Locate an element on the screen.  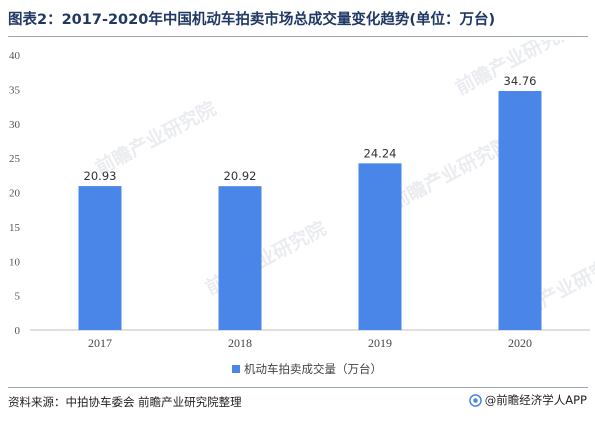
x-tick-label: 2017 is located at coordinates (100, 343).